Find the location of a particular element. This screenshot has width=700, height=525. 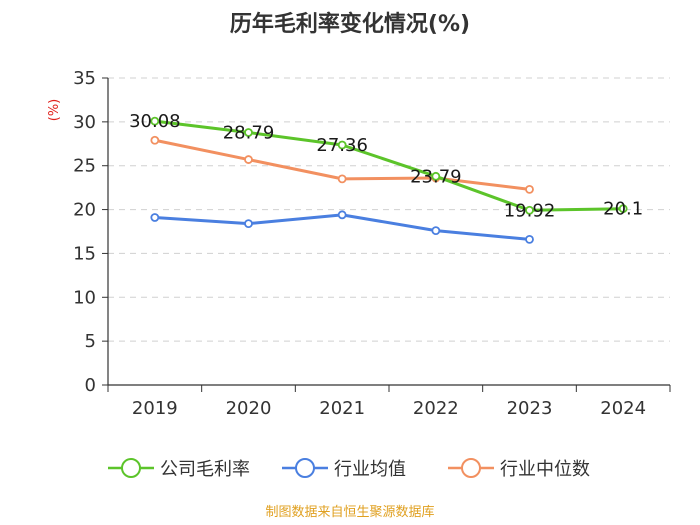

data-label: 28.79 is located at coordinates (249, 132).